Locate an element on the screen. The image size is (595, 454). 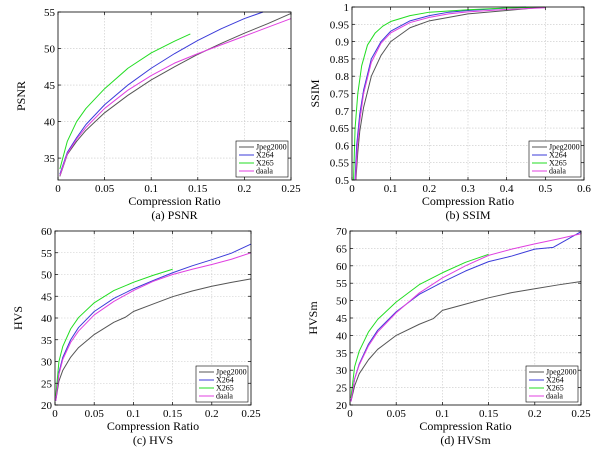
x-tick-label: 0.6 is located at coordinates (584, 189).